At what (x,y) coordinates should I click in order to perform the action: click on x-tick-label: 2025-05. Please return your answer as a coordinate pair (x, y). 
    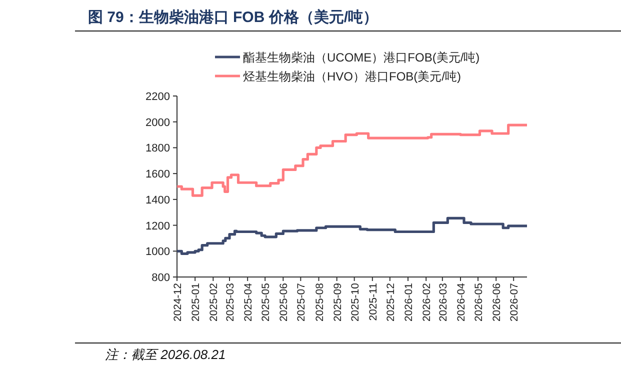
    Looking at the image, I should click on (266, 302).